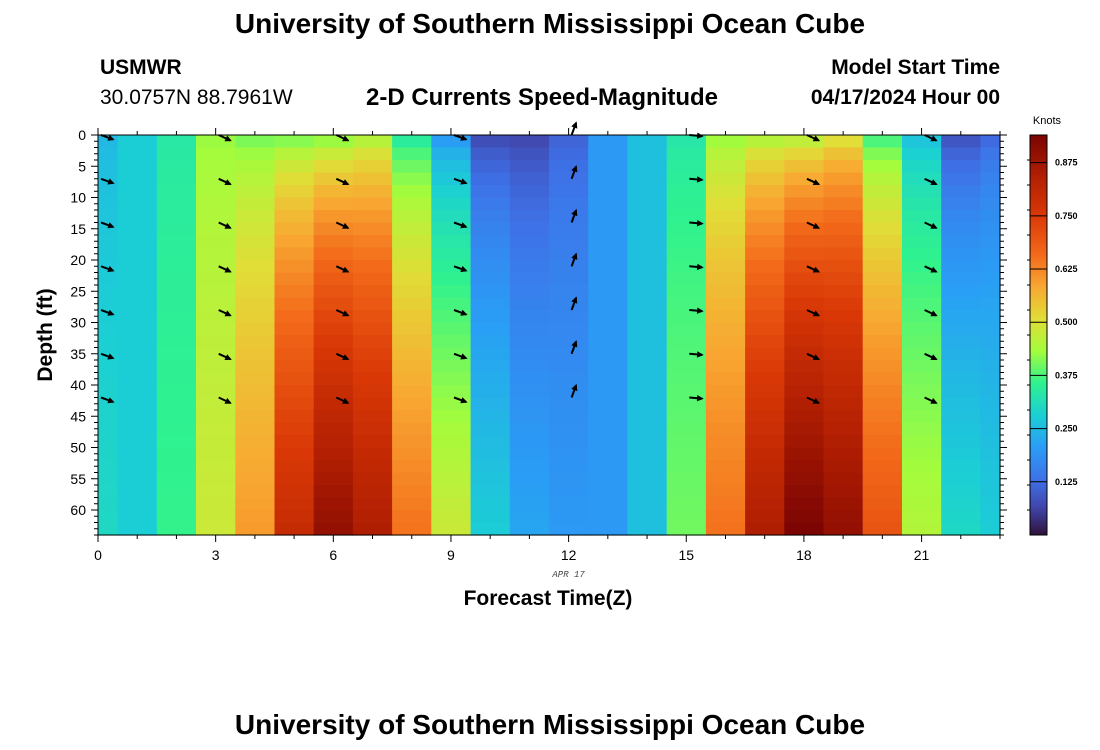 The image size is (1100, 750). Describe the element at coordinates (78, 479) in the screenshot. I see `y-tick-label: 55` at that location.